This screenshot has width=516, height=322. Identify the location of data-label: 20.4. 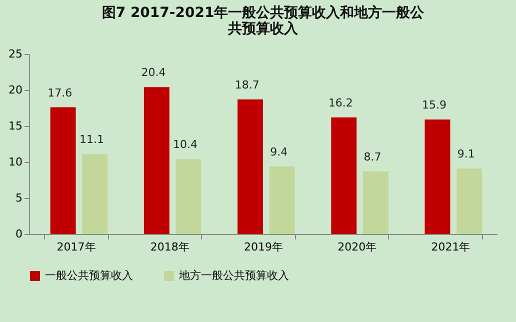
(153, 73).